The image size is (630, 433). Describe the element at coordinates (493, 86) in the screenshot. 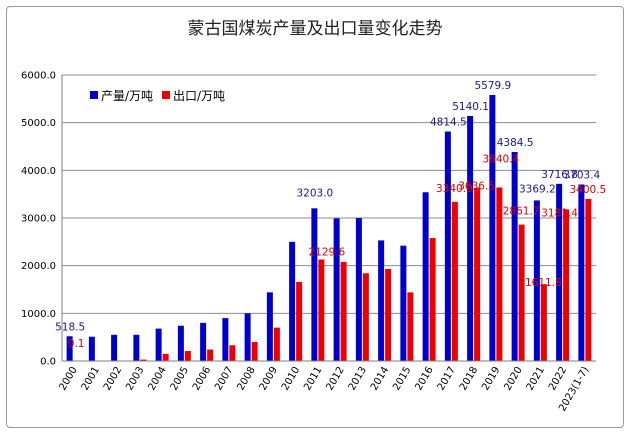

I see `production-data-label: 5579.9` at that location.